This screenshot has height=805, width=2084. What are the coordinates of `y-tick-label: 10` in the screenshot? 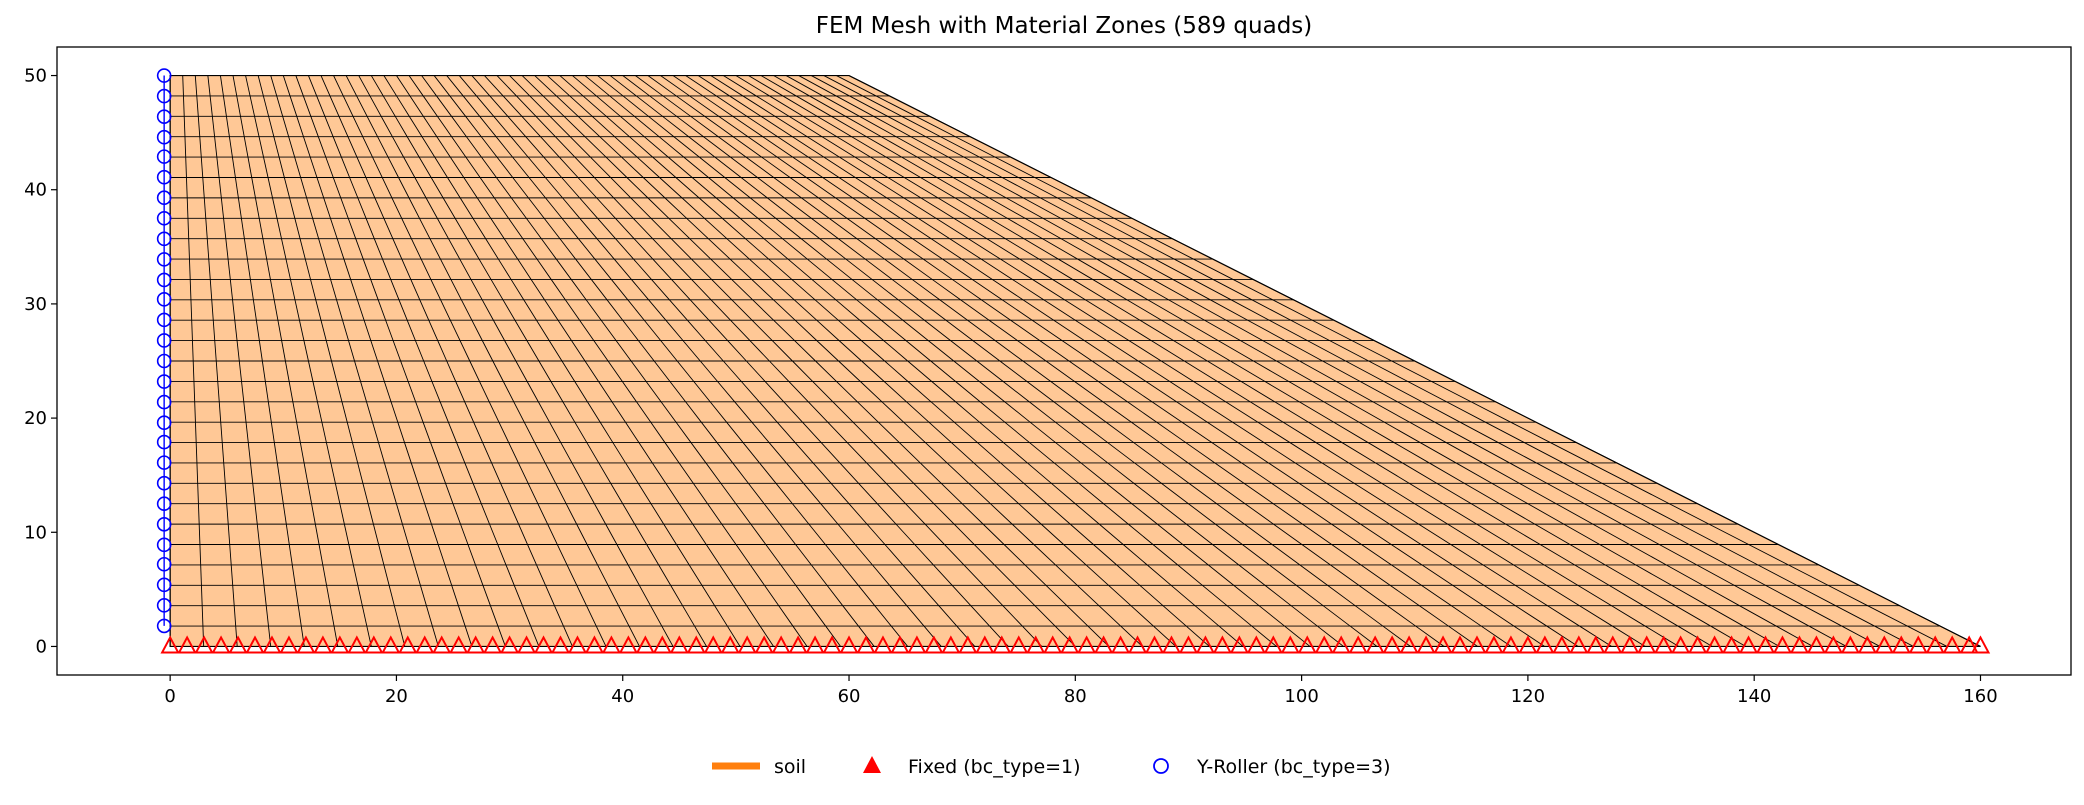 It's located at (35, 532).